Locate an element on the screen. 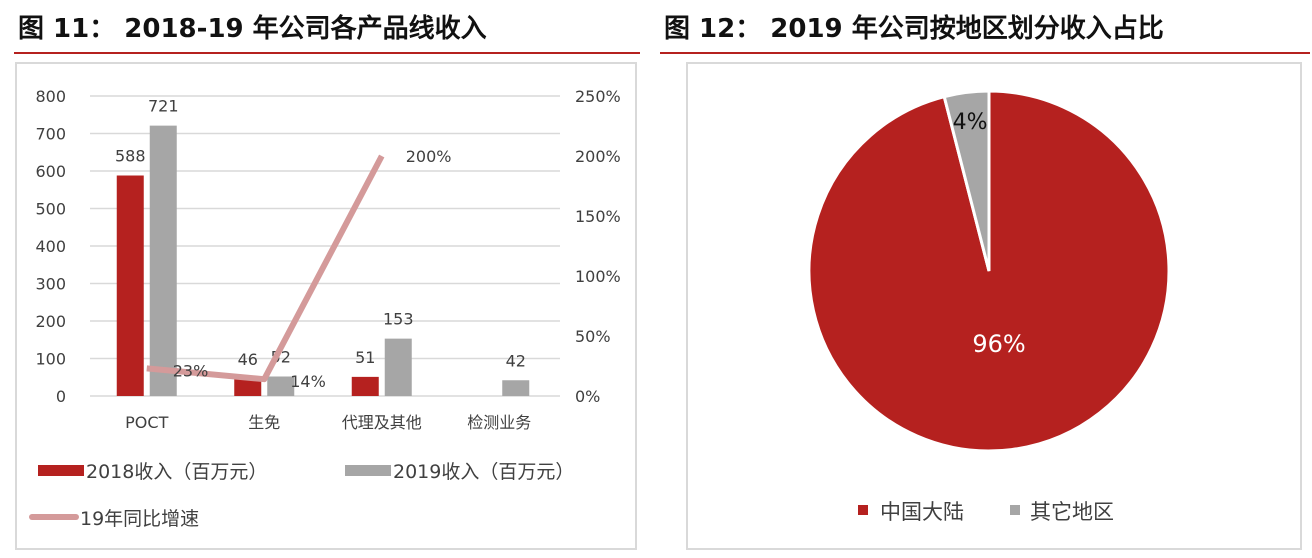 This screenshot has height=558, width=1312. pie-slice is located at coordinates (966, 180).